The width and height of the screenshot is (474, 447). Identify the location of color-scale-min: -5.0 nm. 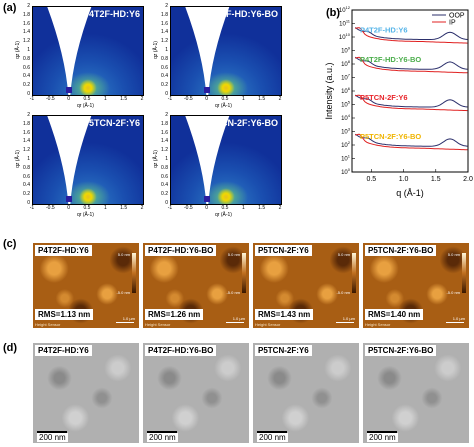
(343, 292).